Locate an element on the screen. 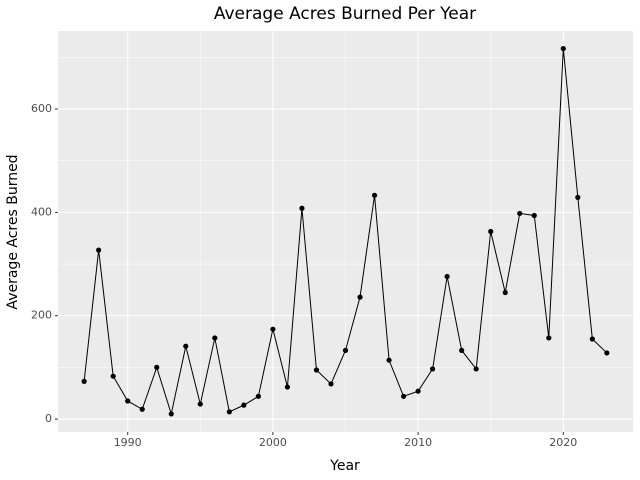 This screenshot has width=640, height=480. x-tick-label: 1990 is located at coordinates (128, 442).